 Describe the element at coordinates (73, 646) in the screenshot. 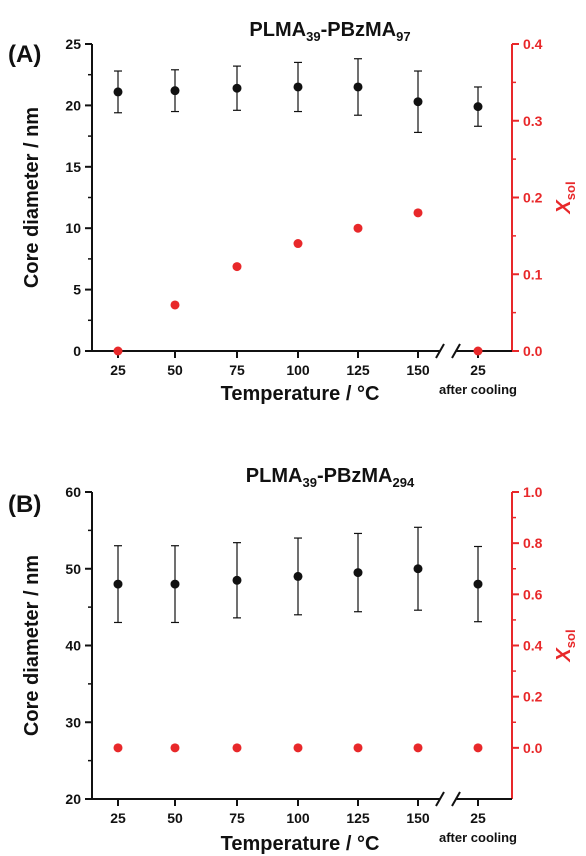

I see `y-tick-label: 40` at that location.